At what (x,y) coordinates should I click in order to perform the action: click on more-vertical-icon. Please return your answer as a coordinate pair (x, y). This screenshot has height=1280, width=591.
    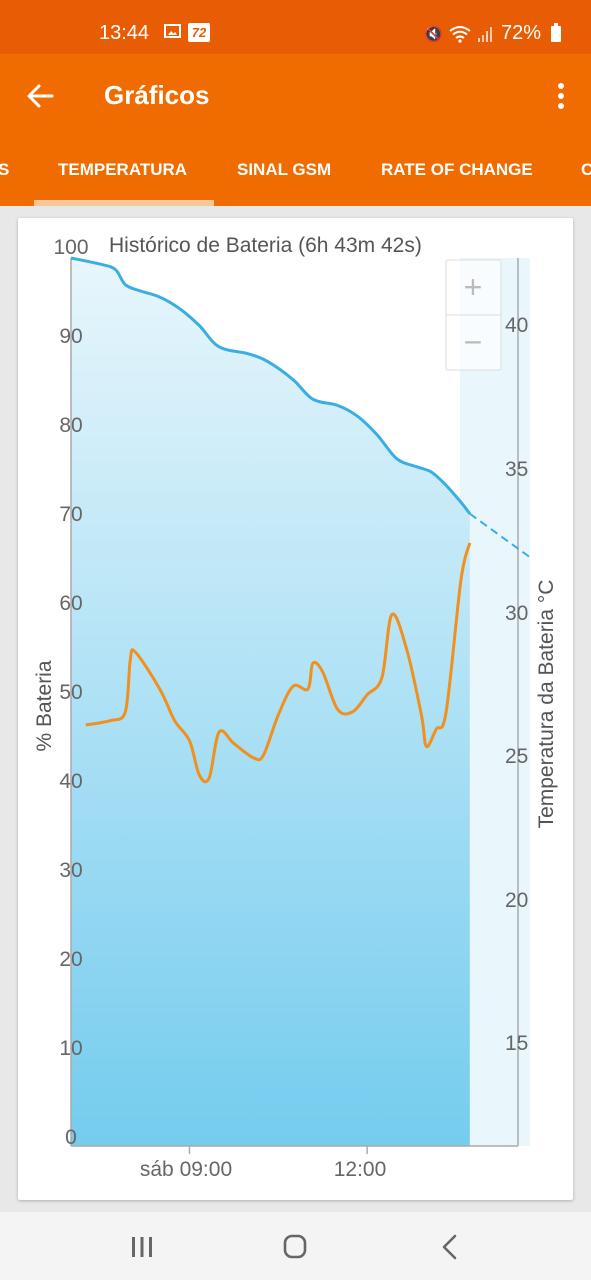
    Looking at the image, I should click on (561, 96).